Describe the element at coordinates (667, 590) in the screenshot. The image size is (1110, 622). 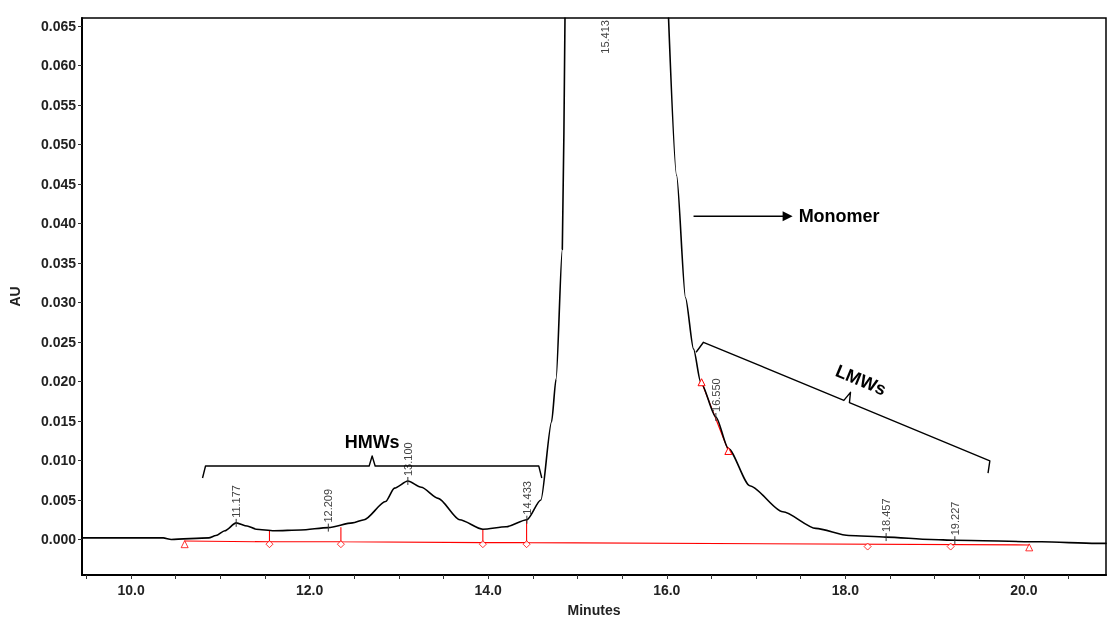
I see `x-tick-label: 16.0` at that location.